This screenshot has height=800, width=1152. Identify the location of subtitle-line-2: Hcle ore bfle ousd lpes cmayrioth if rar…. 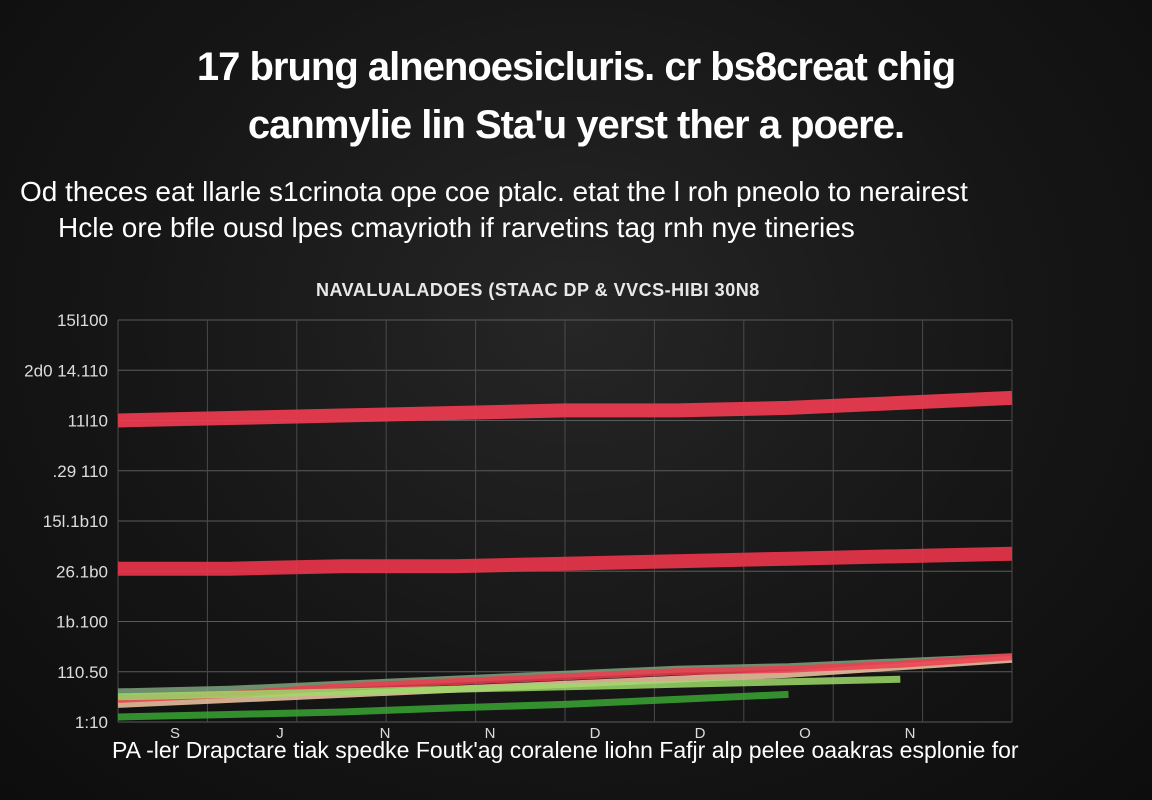
(456, 227).